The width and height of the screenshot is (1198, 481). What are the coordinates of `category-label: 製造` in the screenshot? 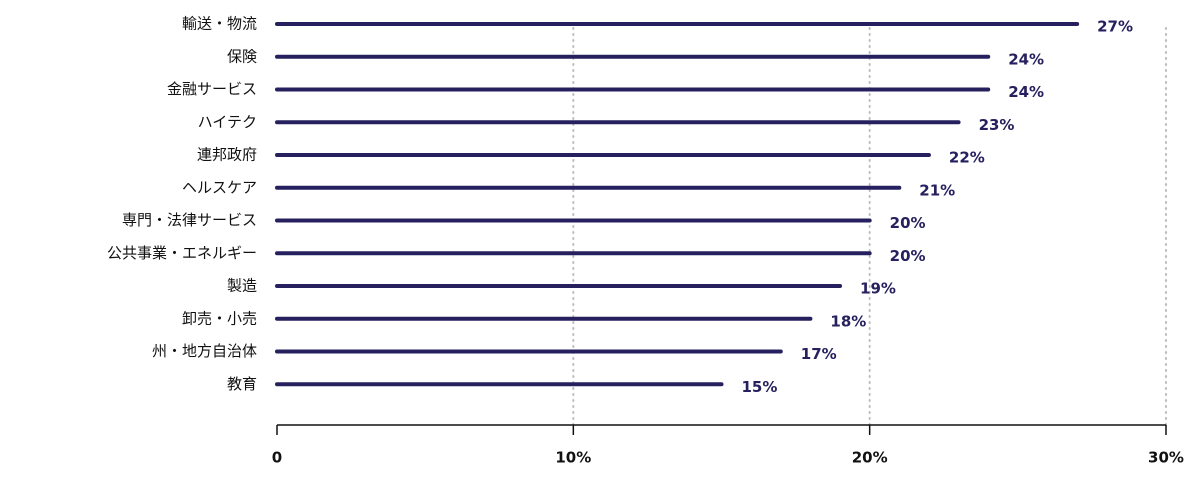 It's located at (242, 286).